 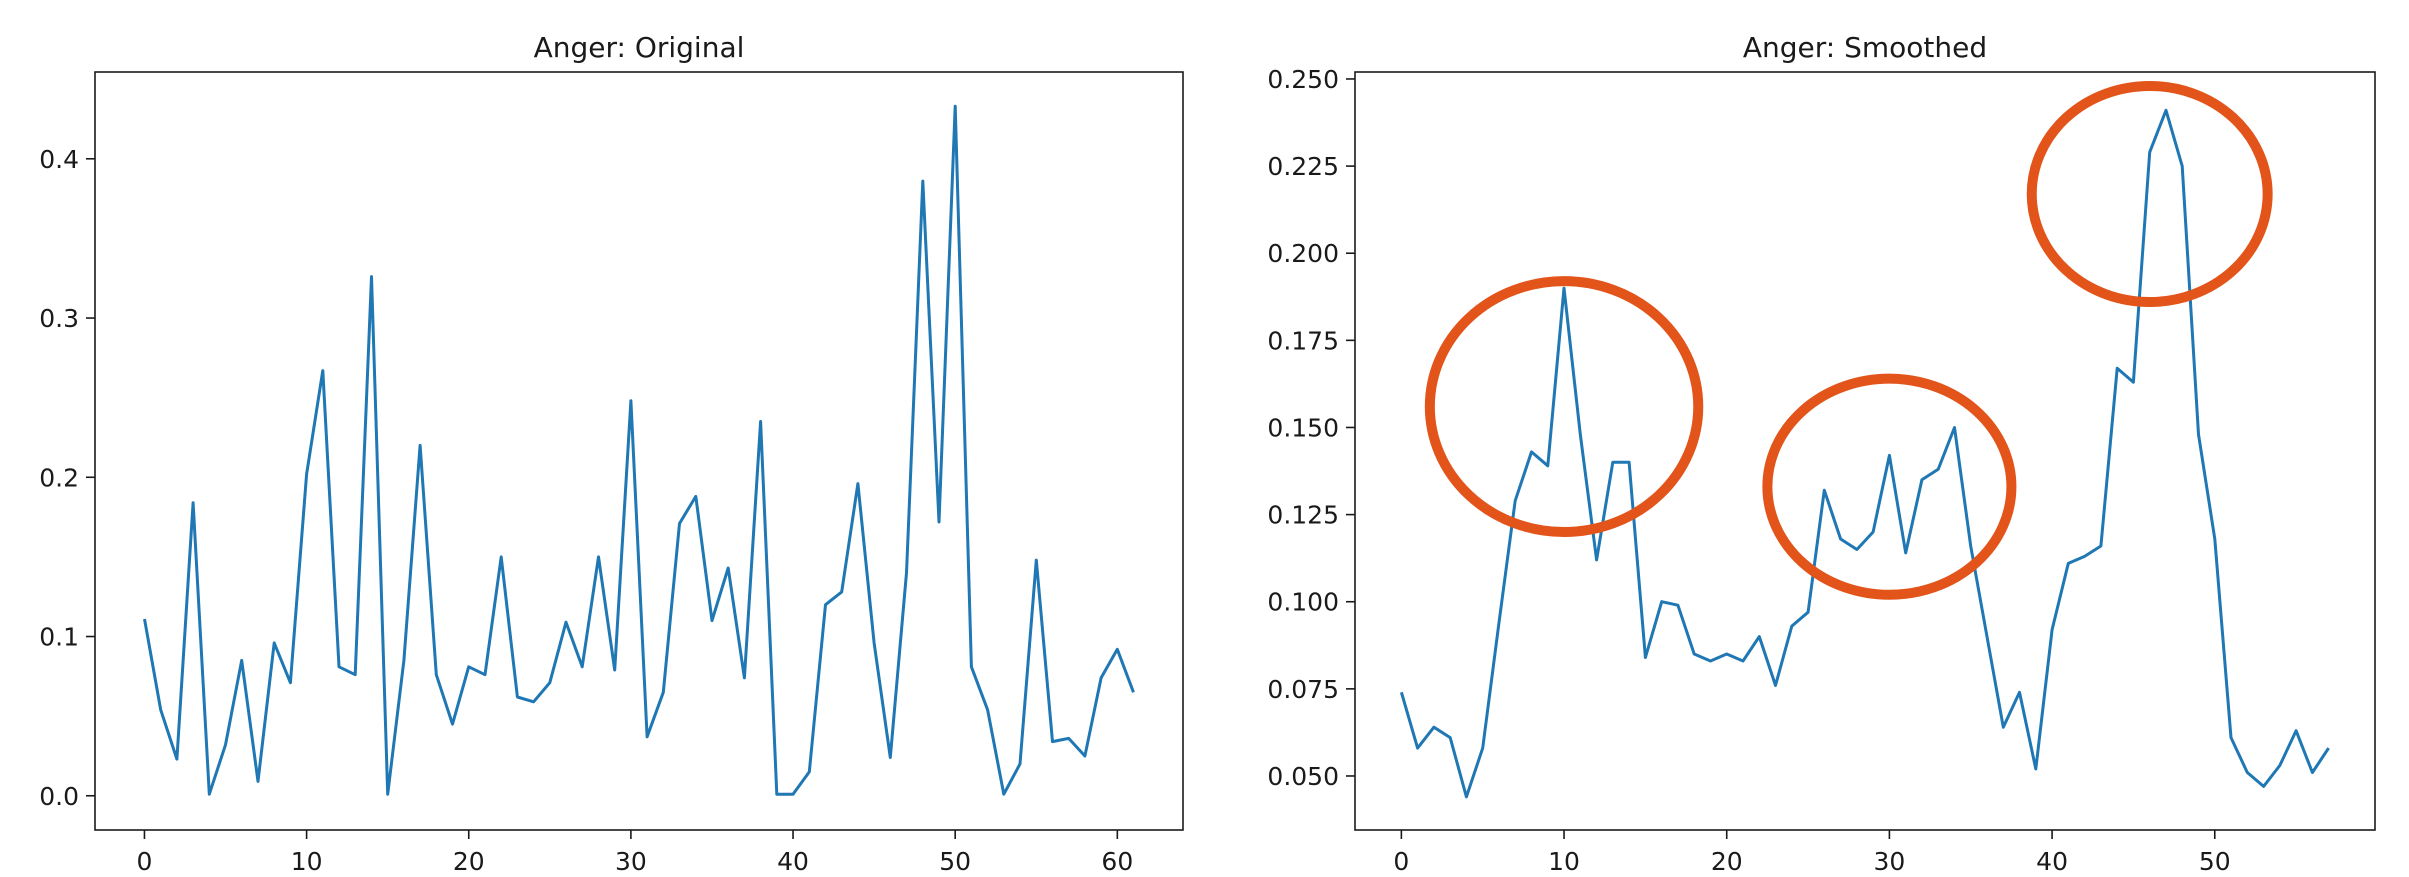 What do you see at coordinates (1303, 166) in the screenshot?
I see `y-tick-label: 0.225` at bounding box center [1303, 166].